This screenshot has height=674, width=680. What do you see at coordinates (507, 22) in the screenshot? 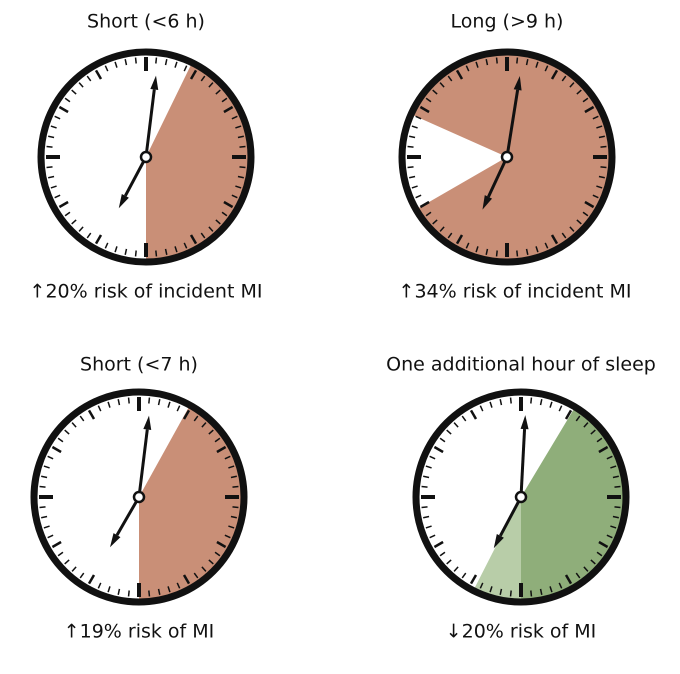
I see `clock-title: Long (>9 h)` at bounding box center [507, 22].